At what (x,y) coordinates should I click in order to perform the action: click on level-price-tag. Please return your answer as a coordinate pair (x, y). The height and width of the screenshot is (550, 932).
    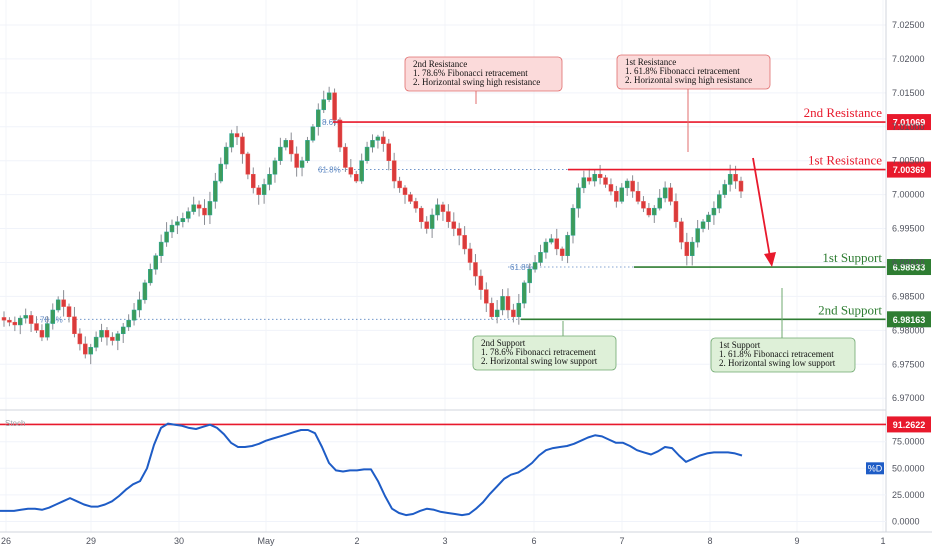
    Looking at the image, I should click on (909, 122).